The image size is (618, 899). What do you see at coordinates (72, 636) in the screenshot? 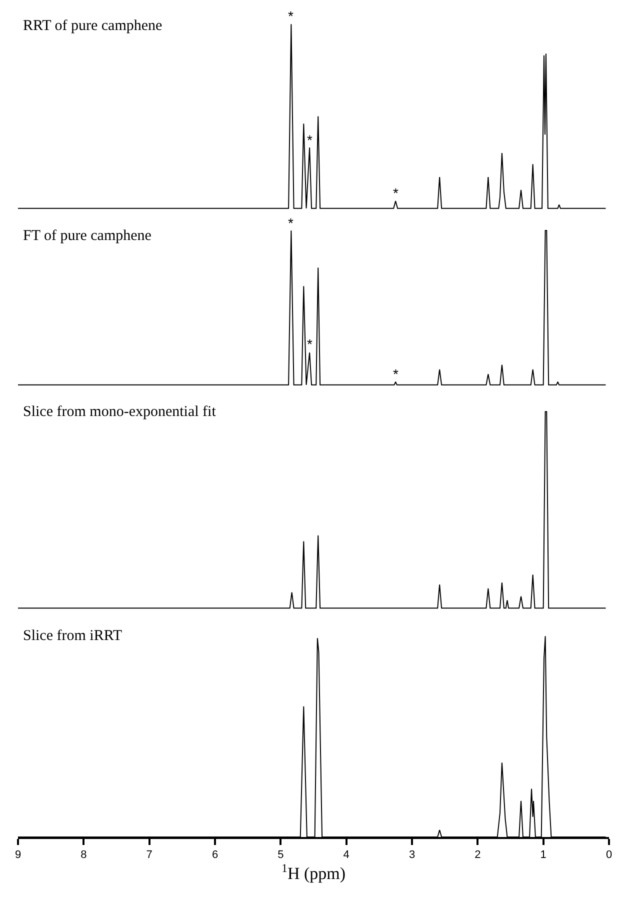
I see `chart-title: Slice from iRRT` at bounding box center [72, 636].